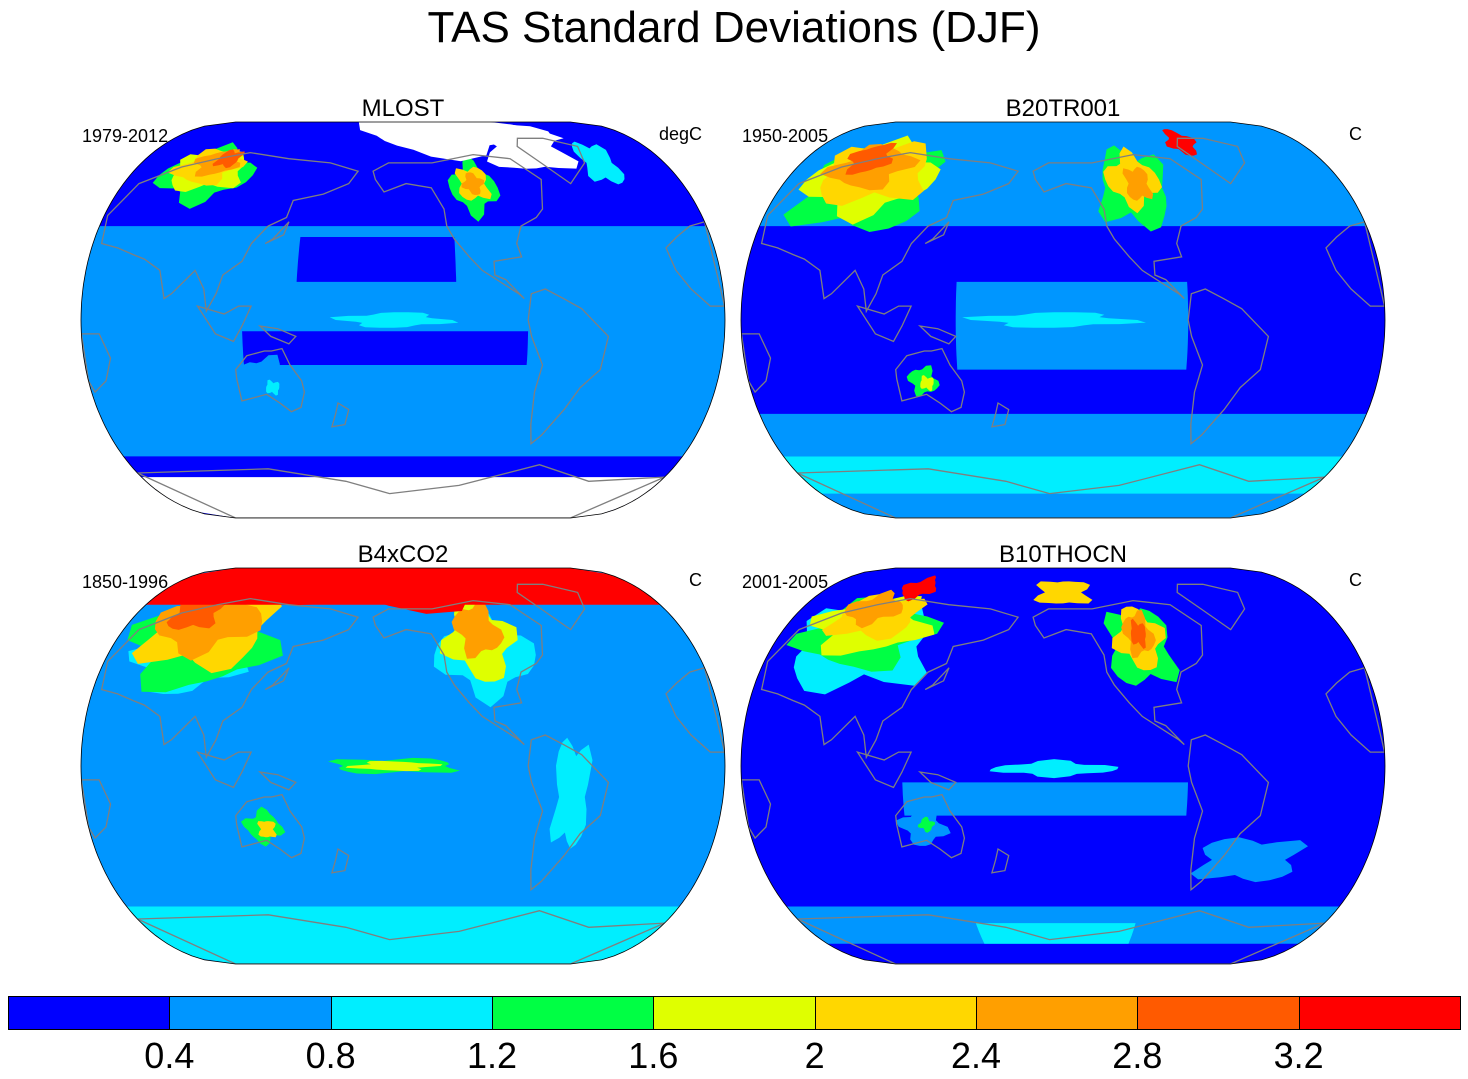 The width and height of the screenshot is (1468, 1079). I want to click on colorbar-label: 2.8, so click(1137, 1055).